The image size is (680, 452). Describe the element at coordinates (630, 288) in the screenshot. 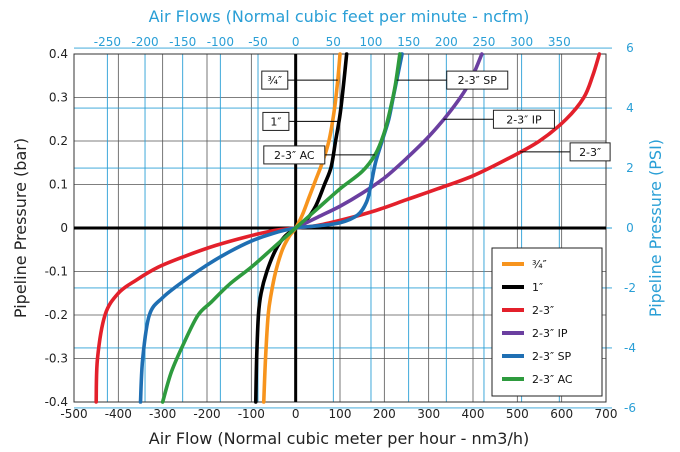

I see `right-tick-label-2: -2` at that location.